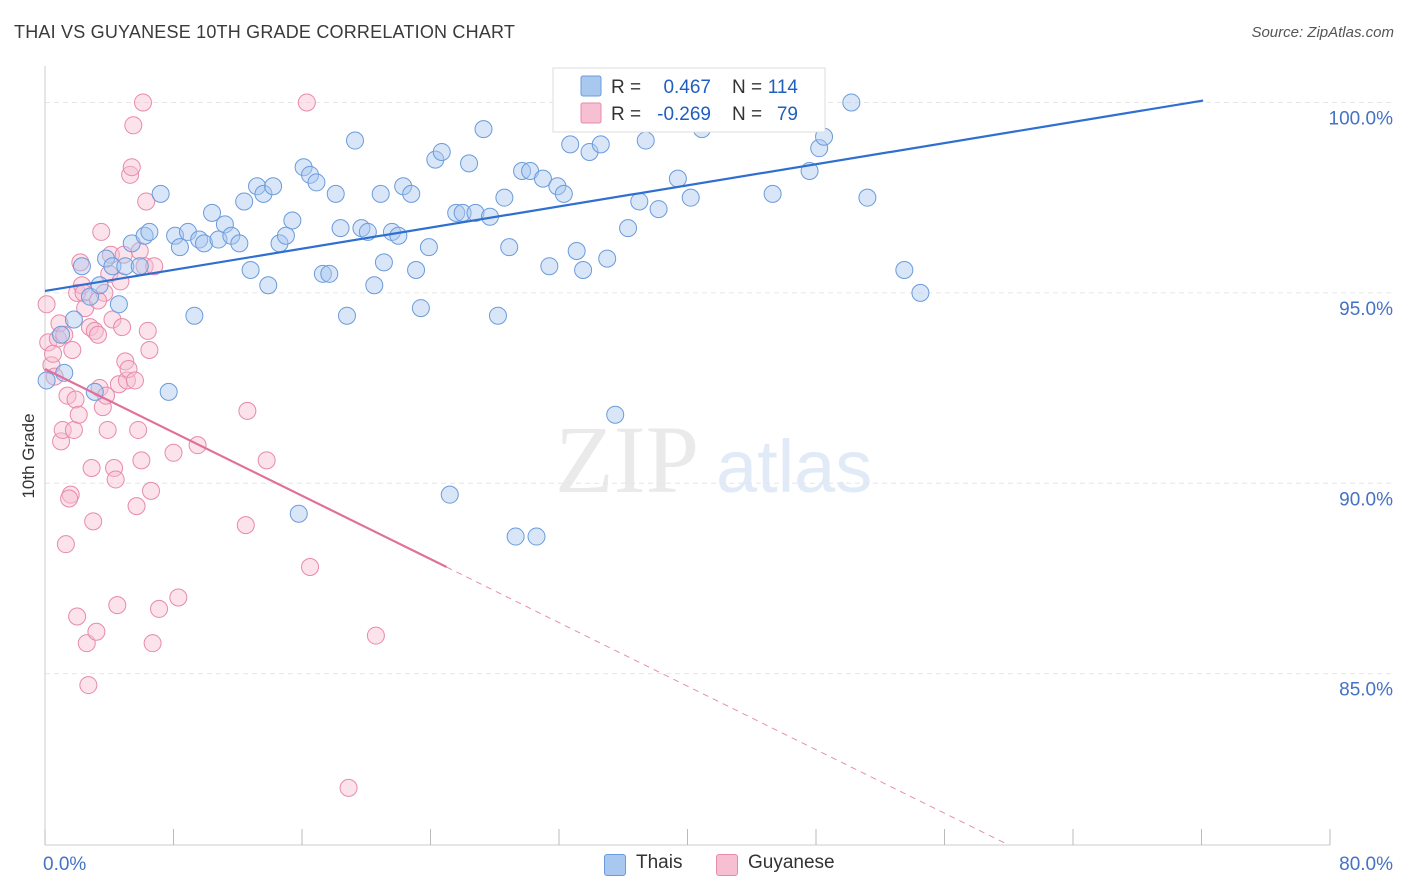 The width and height of the screenshot is (1406, 892). I want to click on guyanese-trend-line, so click(246, 468).